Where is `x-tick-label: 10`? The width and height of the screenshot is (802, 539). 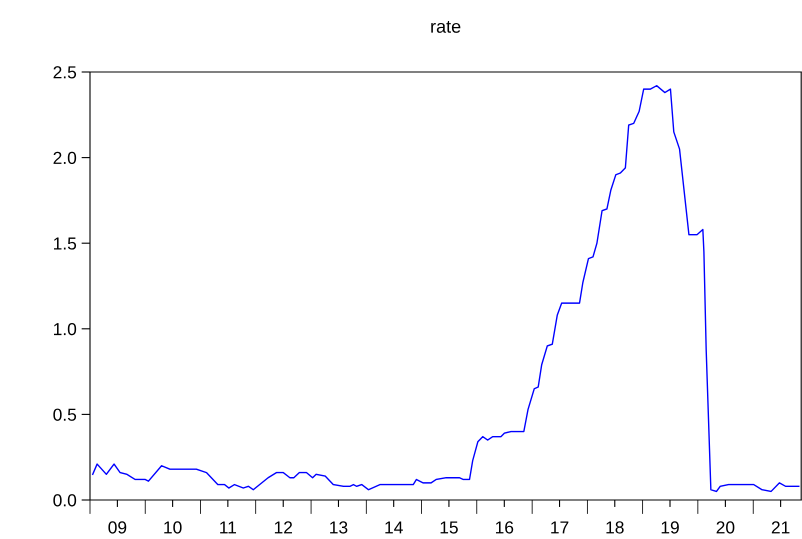
x-tick-label: 10 is located at coordinates (173, 527).